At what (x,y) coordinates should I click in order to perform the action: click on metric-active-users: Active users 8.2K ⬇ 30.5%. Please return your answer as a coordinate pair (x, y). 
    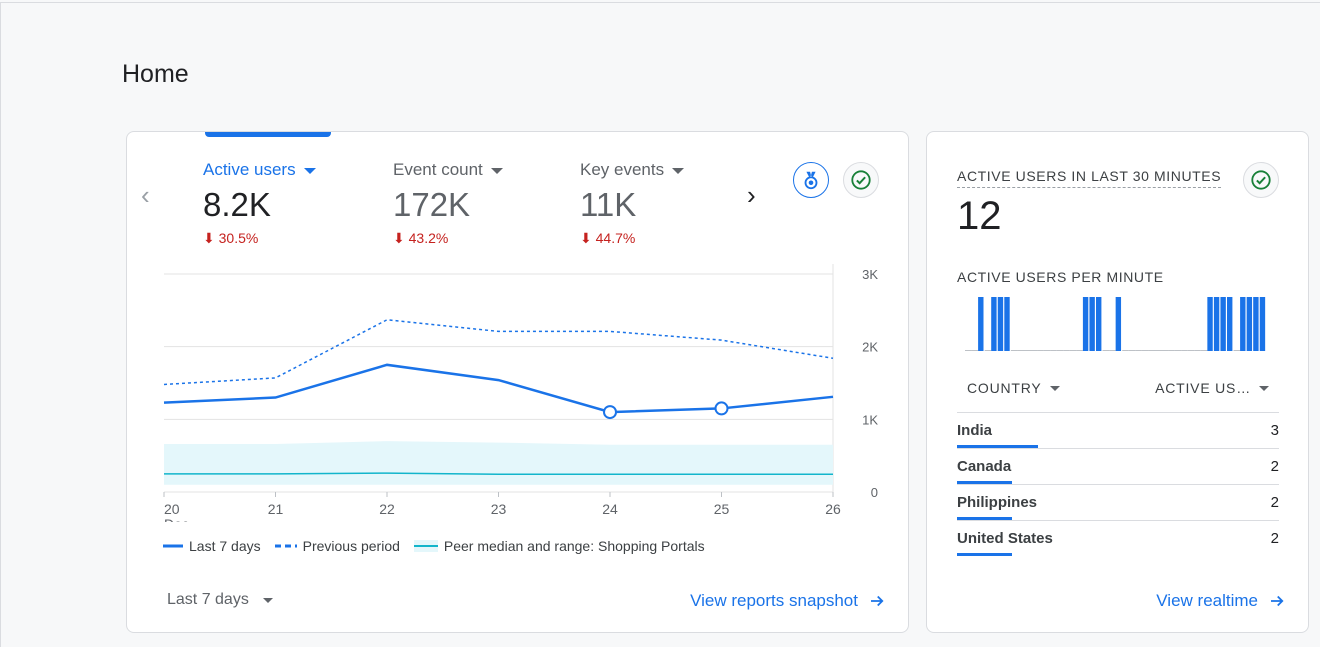
    Looking at the image, I should click on (259, 203).